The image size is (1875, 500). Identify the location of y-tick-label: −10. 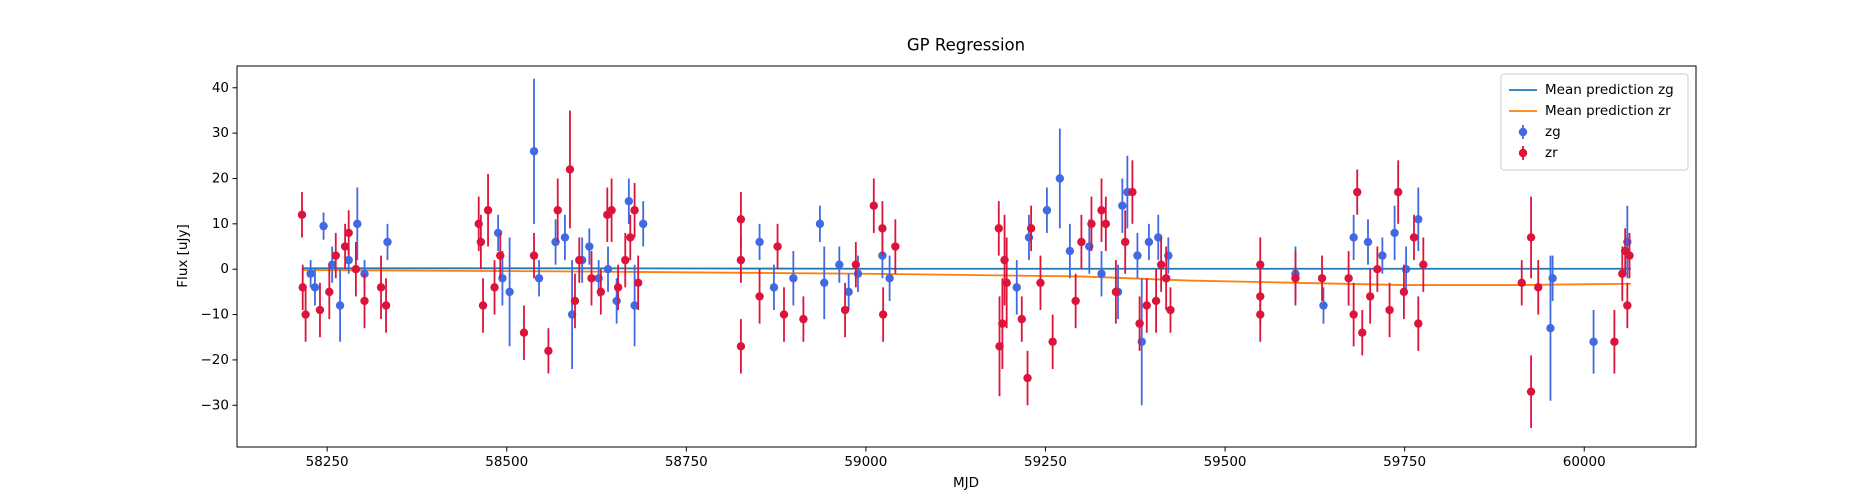
(215, 315).